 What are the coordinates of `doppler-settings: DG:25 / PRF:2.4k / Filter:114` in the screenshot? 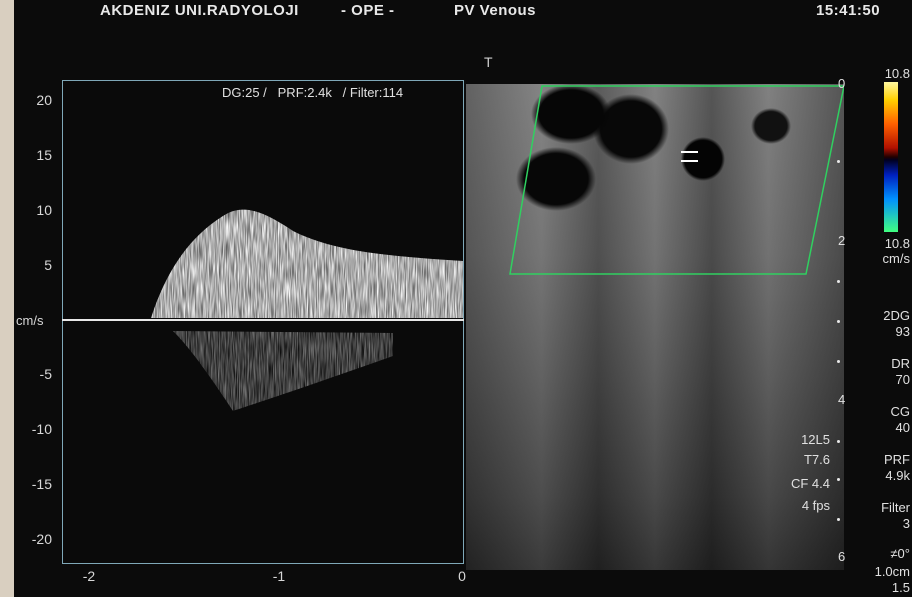 It's located at (313, 92).